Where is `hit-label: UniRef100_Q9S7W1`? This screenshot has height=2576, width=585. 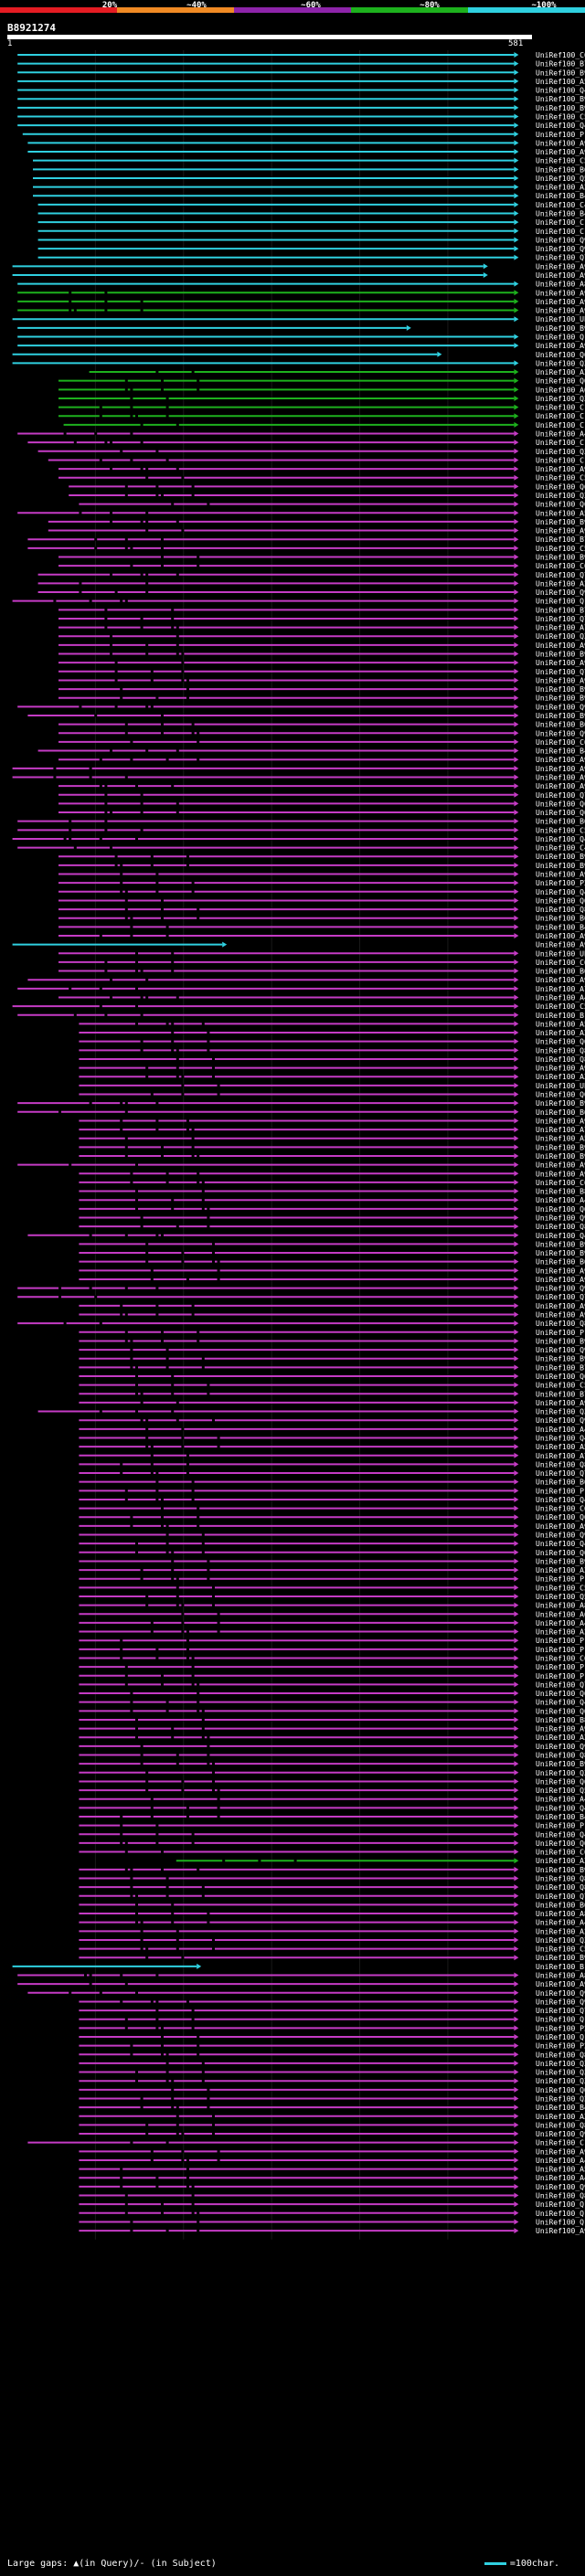 hit-label: UniRef100_Q9S7W1 is located at coordinates (561, 733).